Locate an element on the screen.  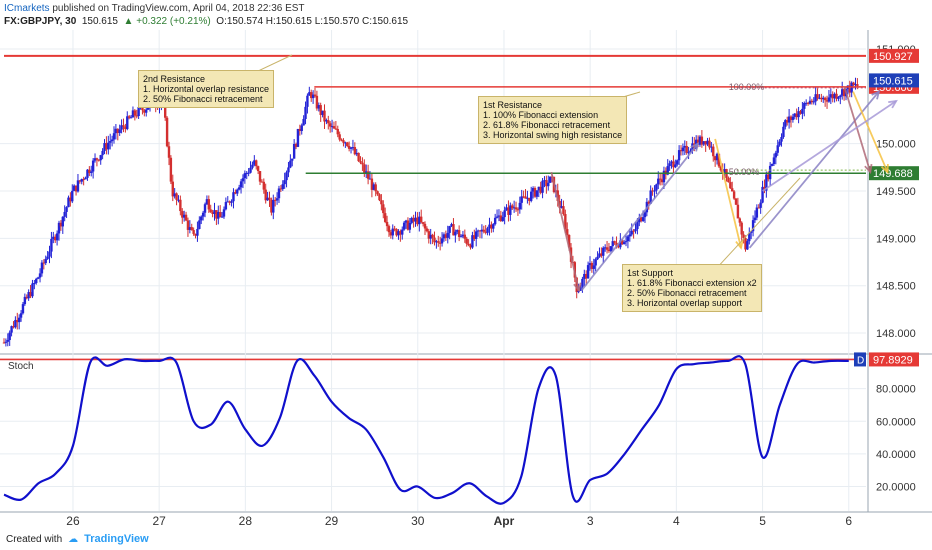
stoch-tick-label: 80.0000 is located at coordinates (896, 390).